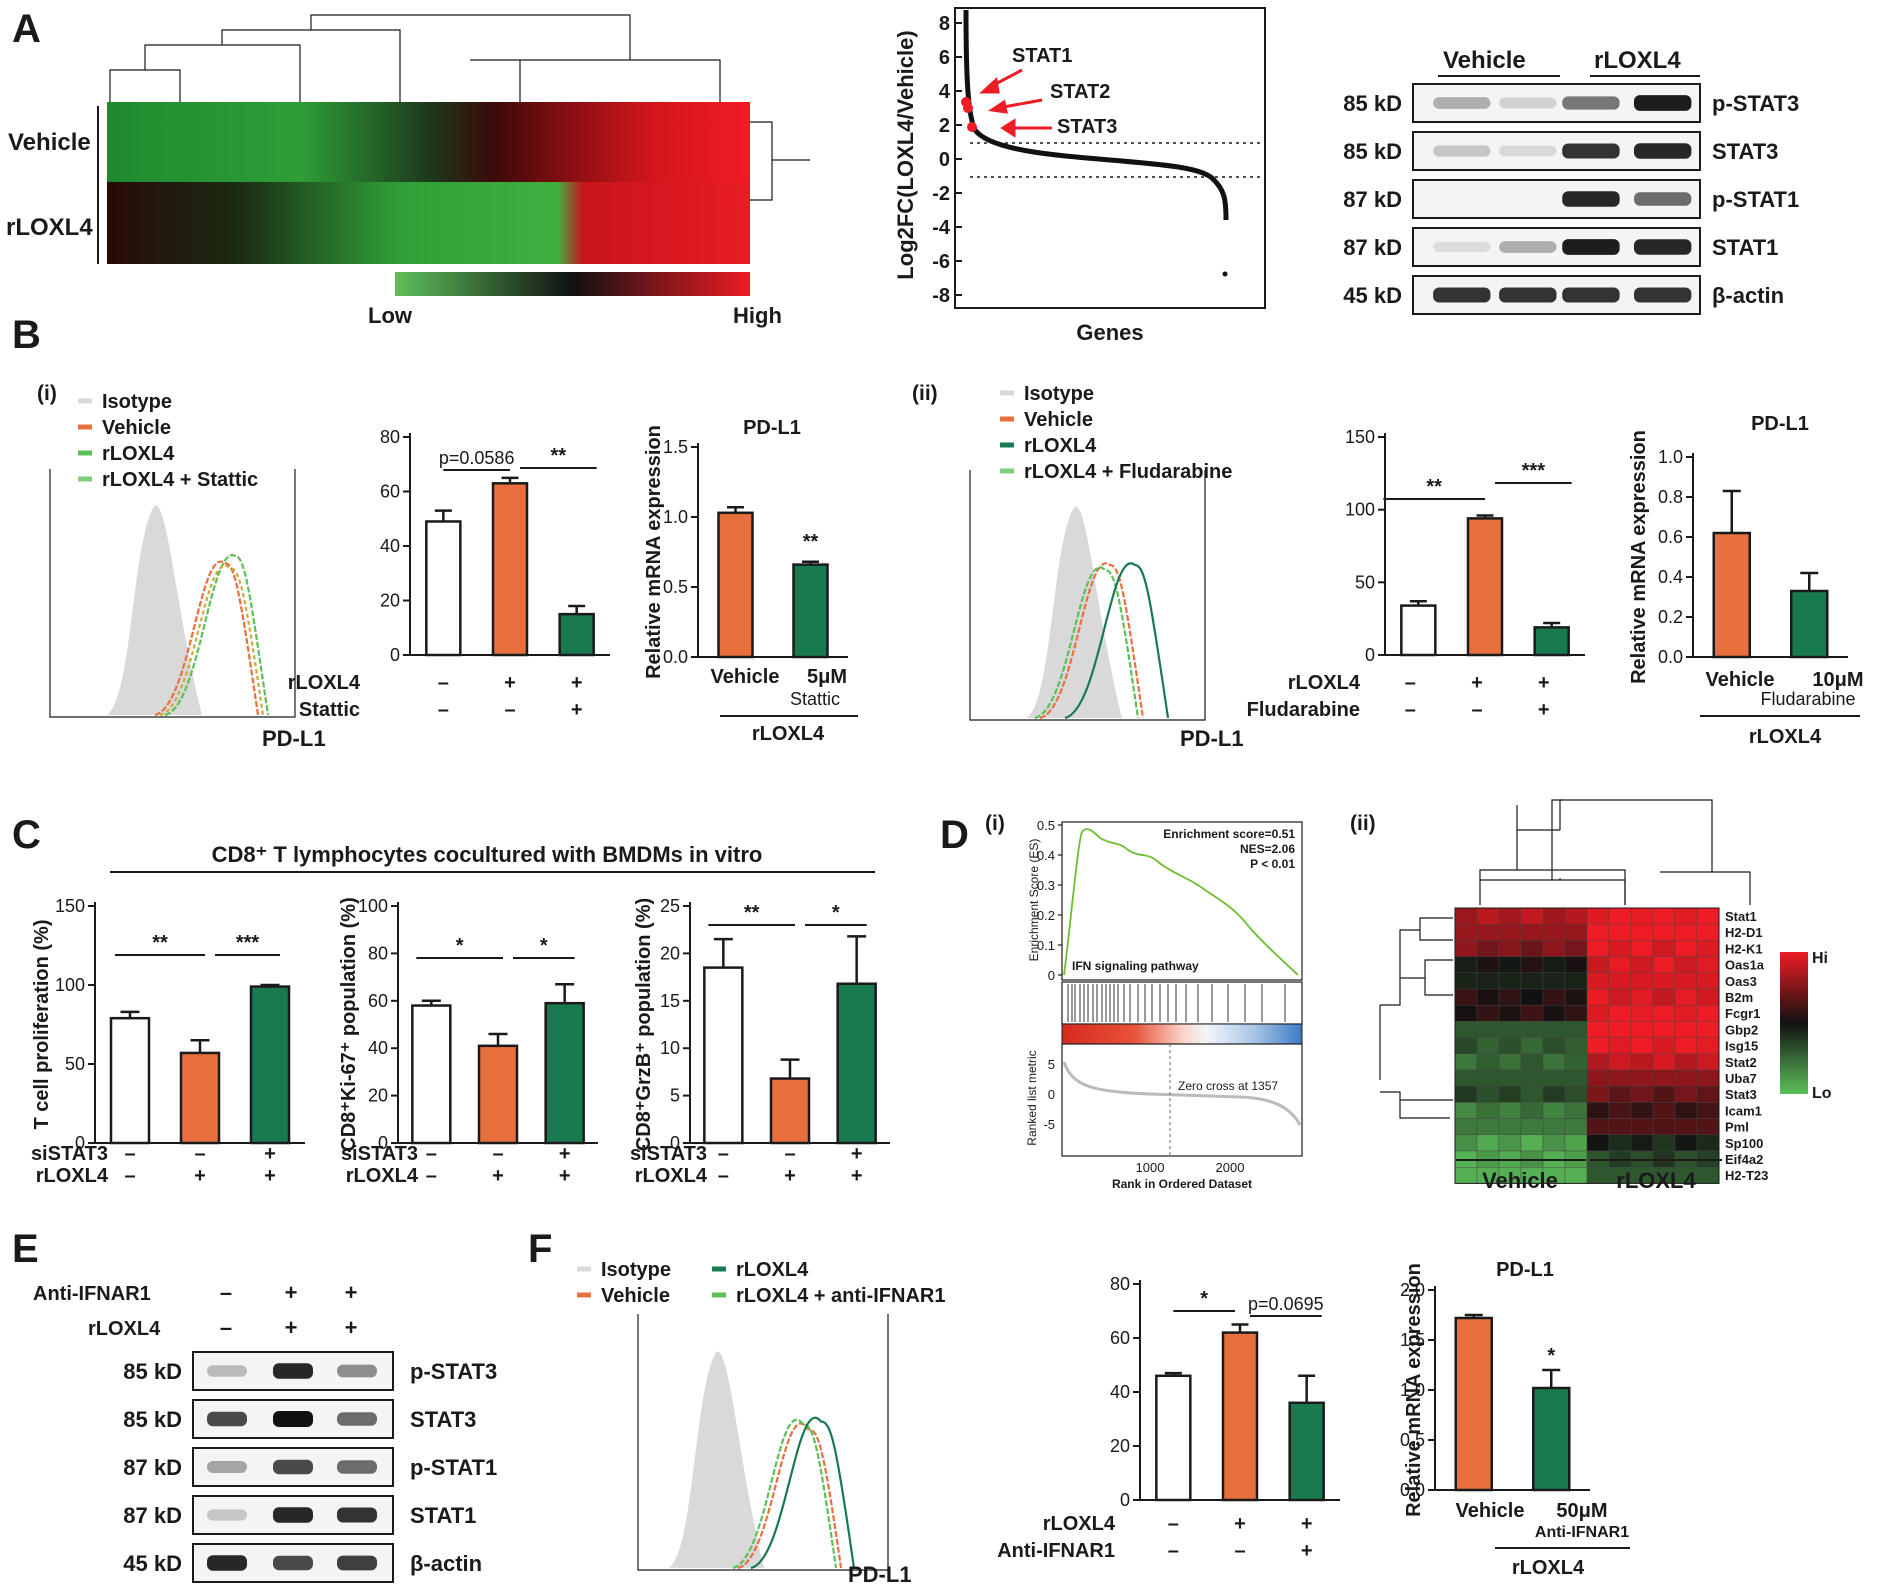 The width and height of the screenshot is (1877, 1590). What do you see at coordinates (1049, 900) in the screenshot?
I see `gsea-y-axis: 0.5 0.4 0.3 0.2 0.1 0` at bounding box center [1049, 900].